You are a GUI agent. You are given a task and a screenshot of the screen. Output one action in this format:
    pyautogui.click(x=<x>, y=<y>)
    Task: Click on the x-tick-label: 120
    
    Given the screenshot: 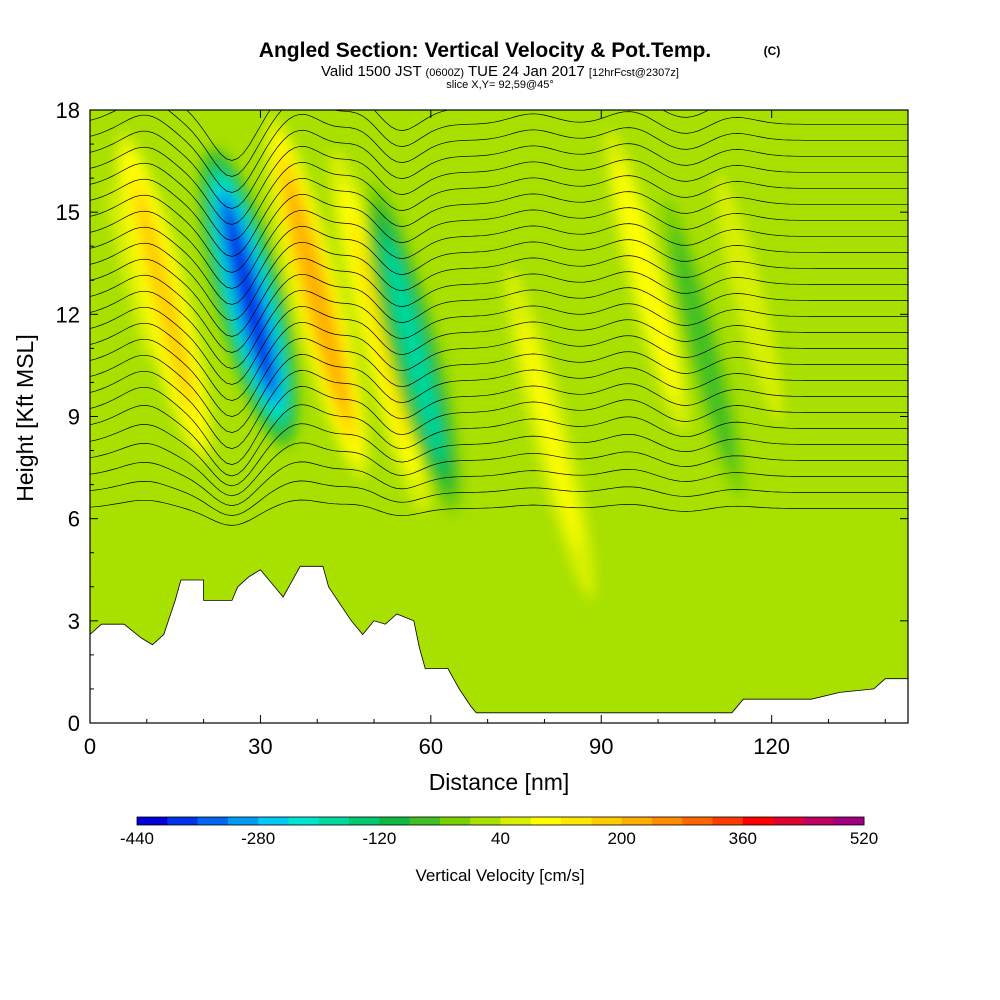 What is the action you would take?
    pyautogui.click(x=771, y=746)
    